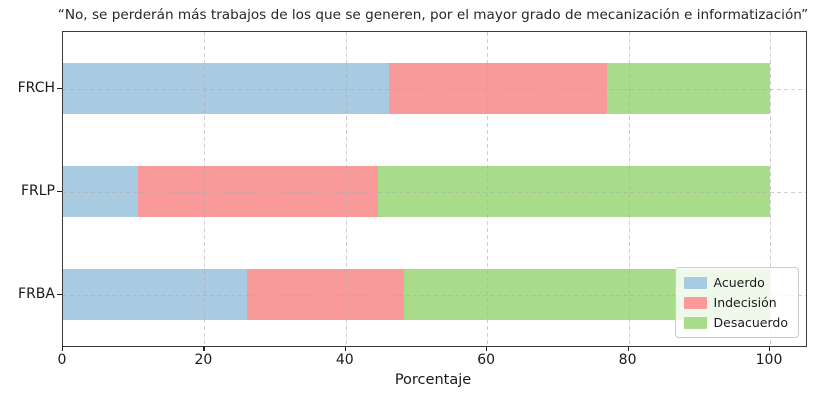  I want to click on legend-item-acuerdo: Acuerdo, so click(735, 282).